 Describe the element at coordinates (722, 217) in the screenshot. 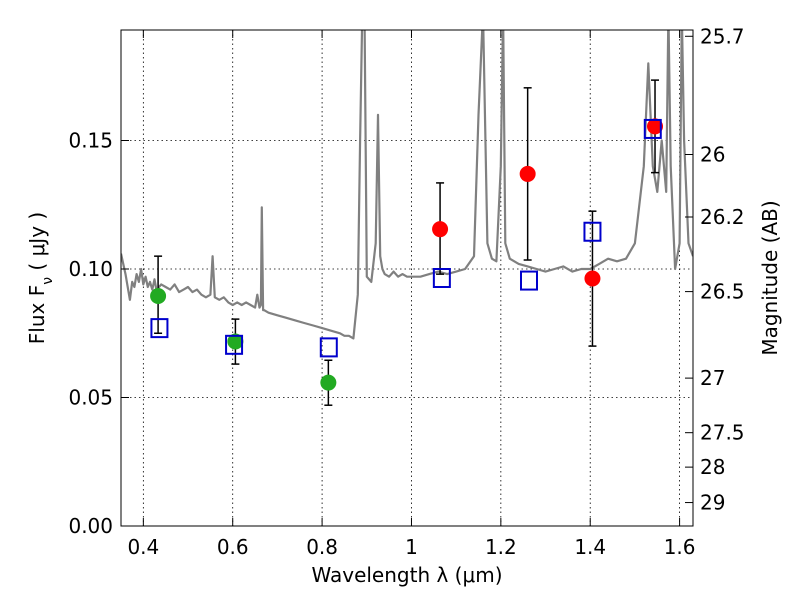

I see `y2-tick-label: 26.2` at that location.